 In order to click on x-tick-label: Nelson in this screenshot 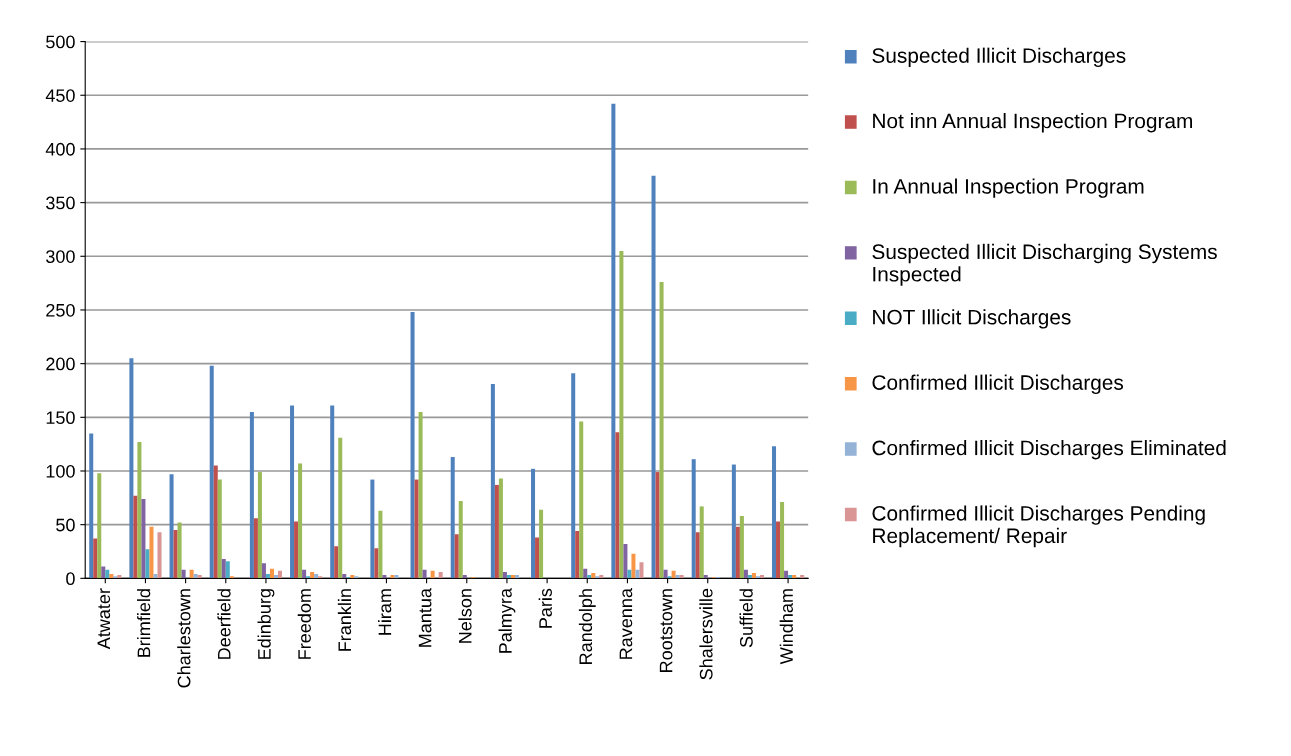, I will do `click(465, 616)`.